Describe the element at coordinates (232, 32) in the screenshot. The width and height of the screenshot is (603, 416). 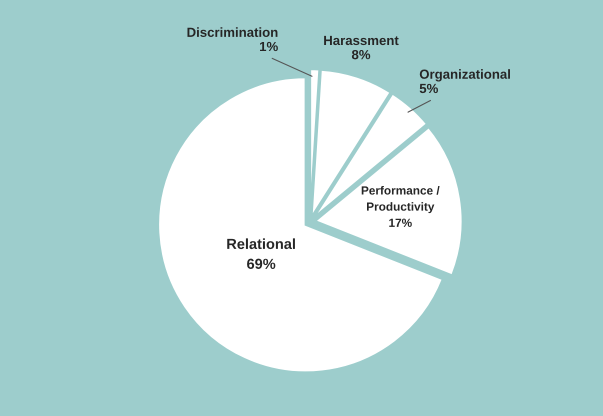
I see `slice-label: Discrimination` at that location.